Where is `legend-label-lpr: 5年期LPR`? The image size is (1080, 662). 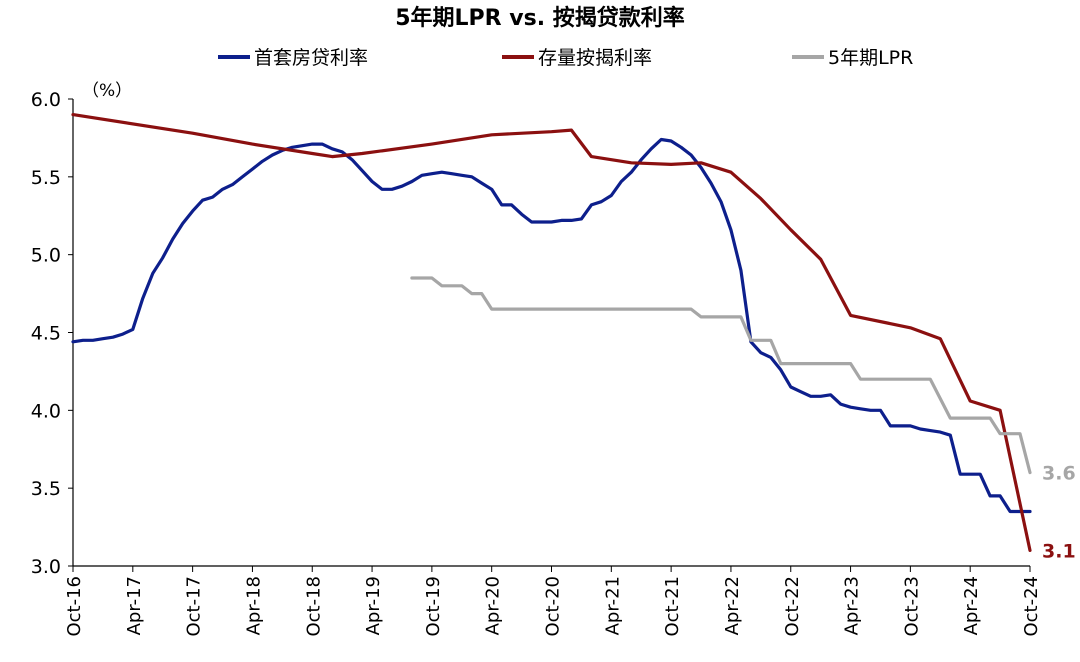 legend-label-lpr: 5年期LPR is located at coordinates (870, 58).